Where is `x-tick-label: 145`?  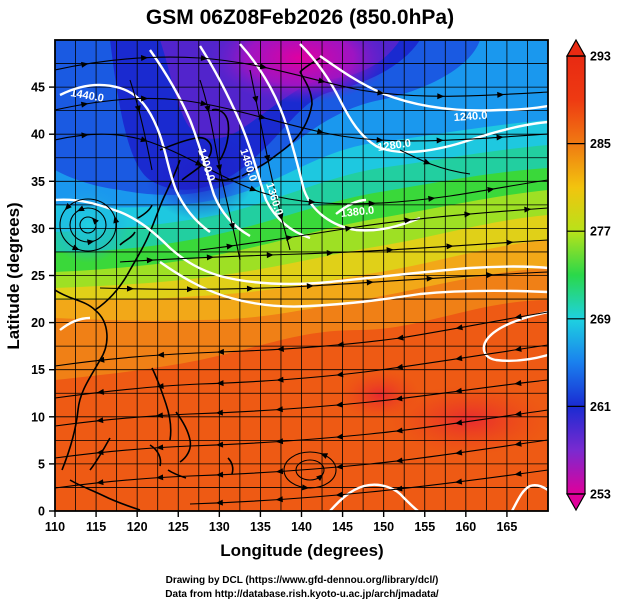
x-tick-label: 145 is located at coordinates (342, 527).